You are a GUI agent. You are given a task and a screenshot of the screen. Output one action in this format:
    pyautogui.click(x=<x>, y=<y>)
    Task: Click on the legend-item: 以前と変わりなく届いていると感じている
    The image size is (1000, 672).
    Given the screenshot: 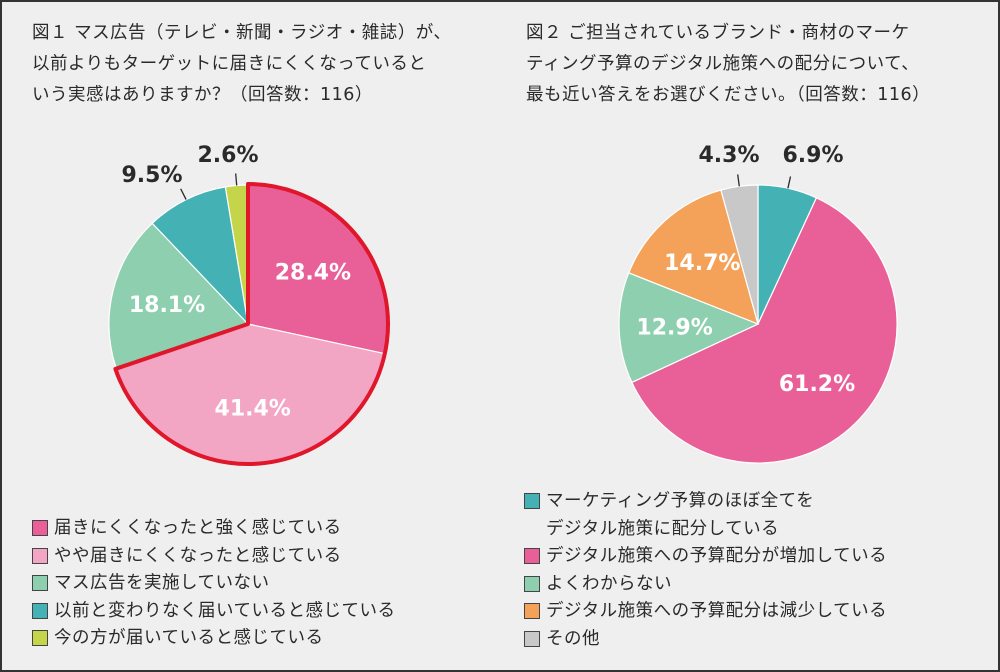 What is the action you would take?
    pyautogui.click(x=213, y=612)
    